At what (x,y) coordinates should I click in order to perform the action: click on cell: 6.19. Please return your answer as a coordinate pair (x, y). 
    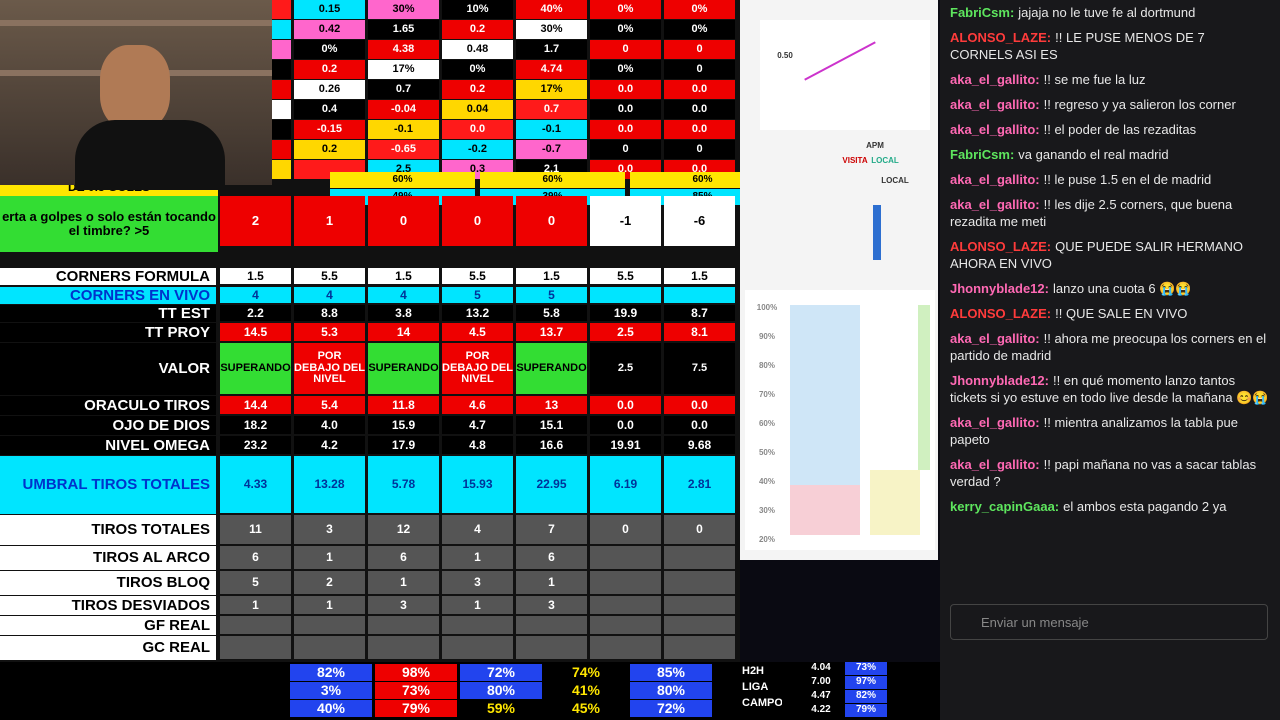
    Looking at the image, I should click on (625, 484).